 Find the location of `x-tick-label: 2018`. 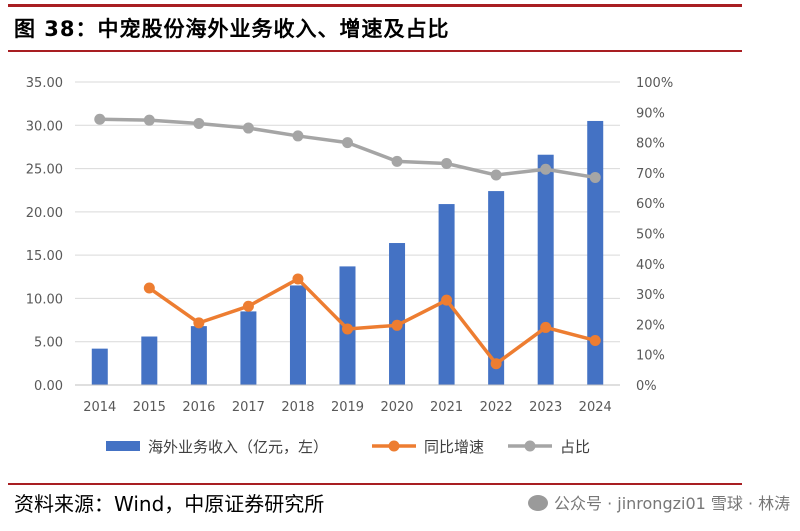

x-tick-label: 2018 is located at coordinates (297, 407).